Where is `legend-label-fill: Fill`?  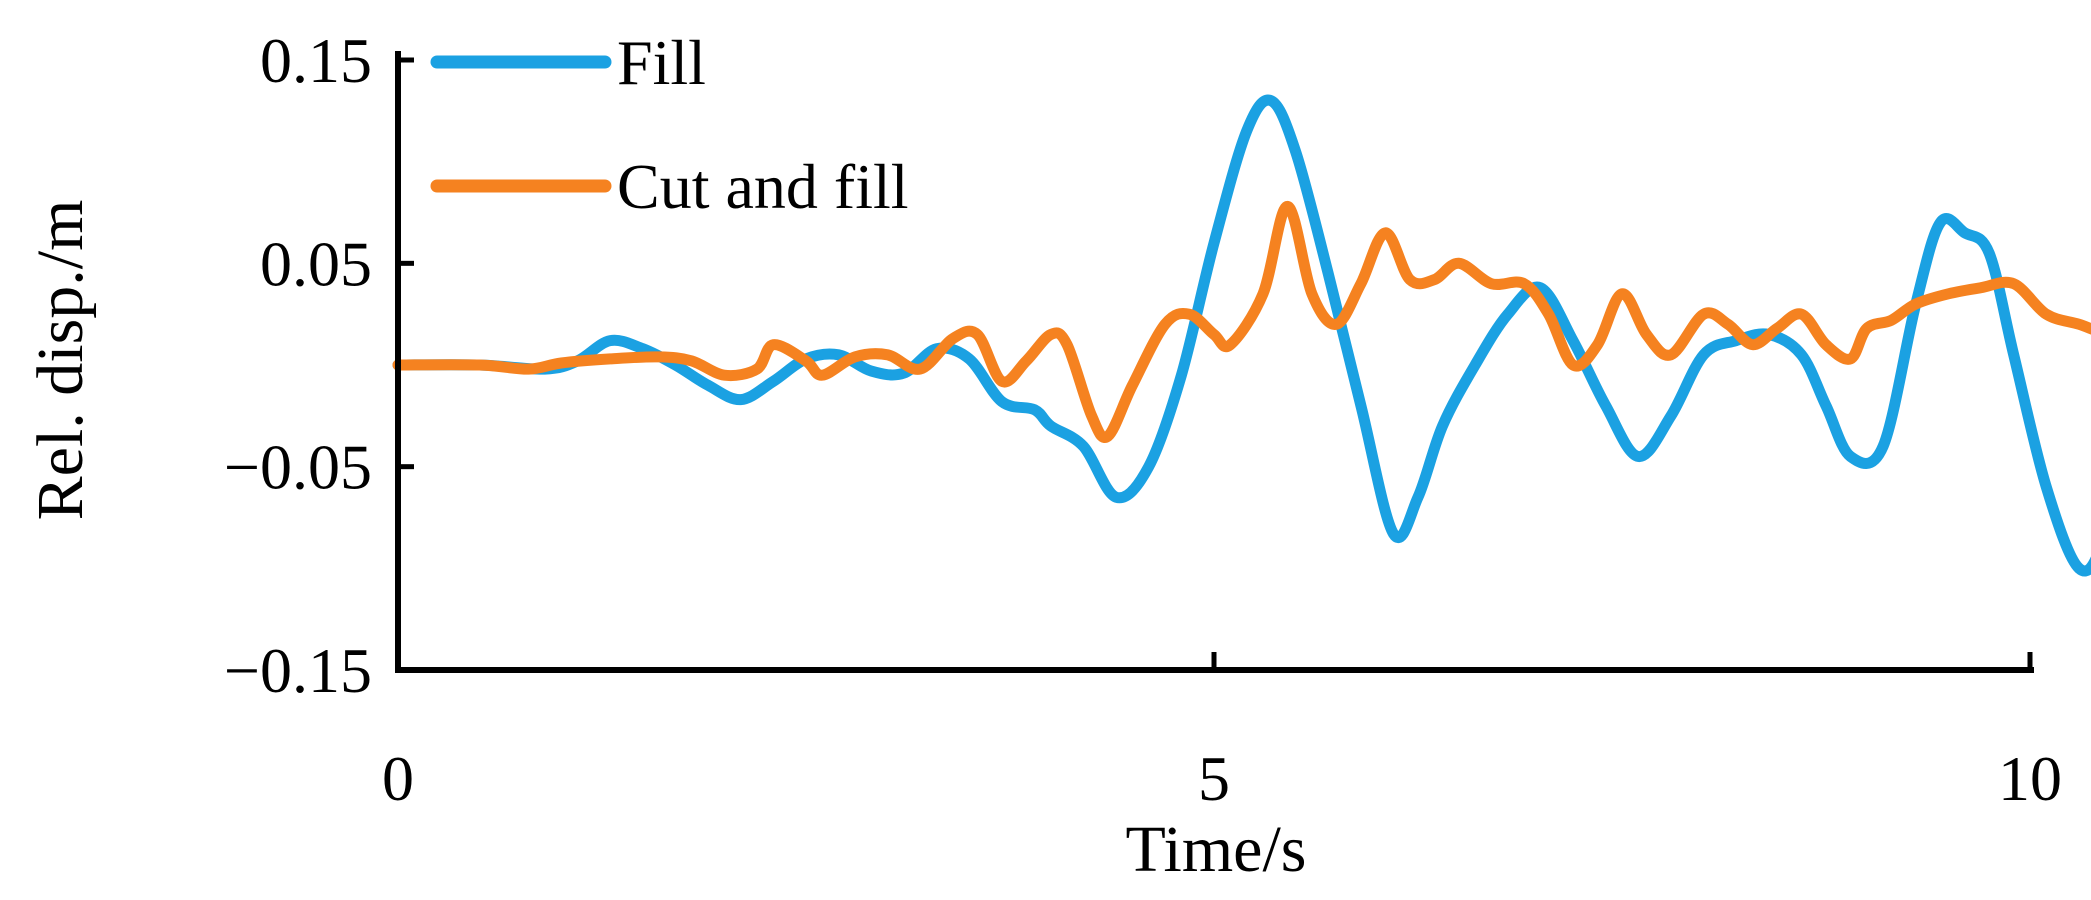
legend-label-fill: Fill is located at coordinates (661, 62).